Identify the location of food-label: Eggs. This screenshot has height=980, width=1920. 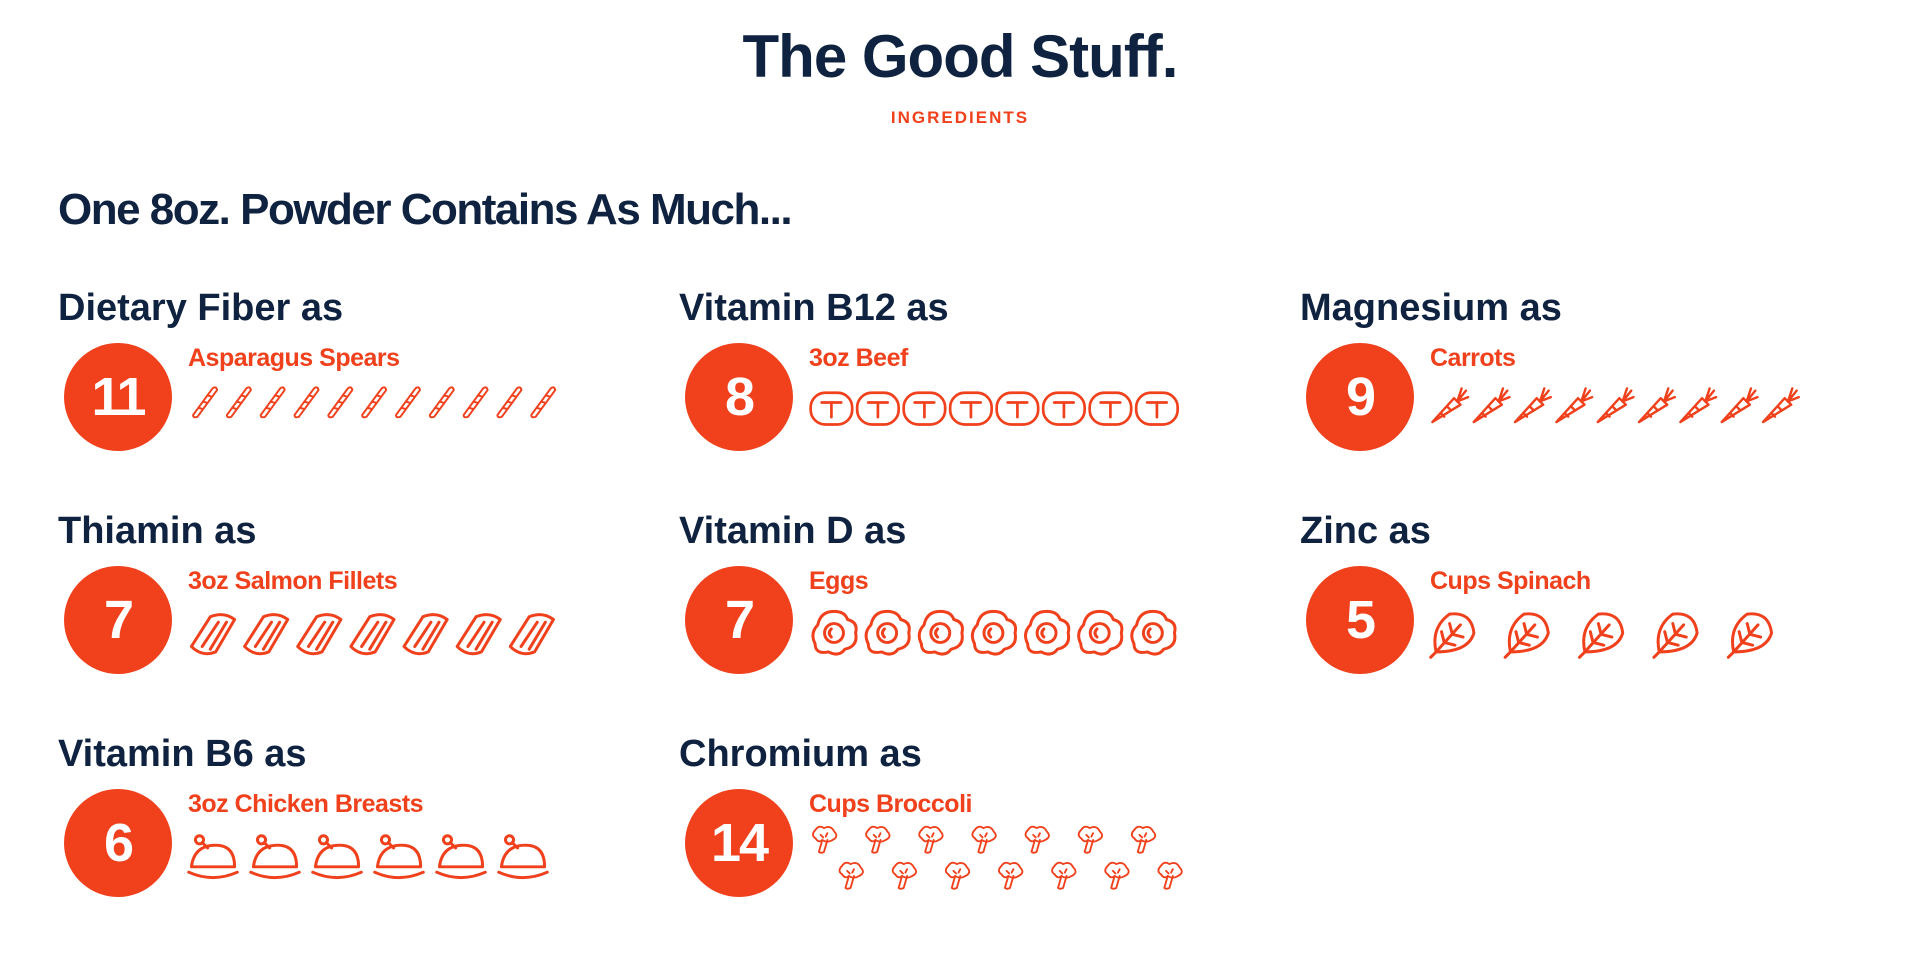
(839, 581).